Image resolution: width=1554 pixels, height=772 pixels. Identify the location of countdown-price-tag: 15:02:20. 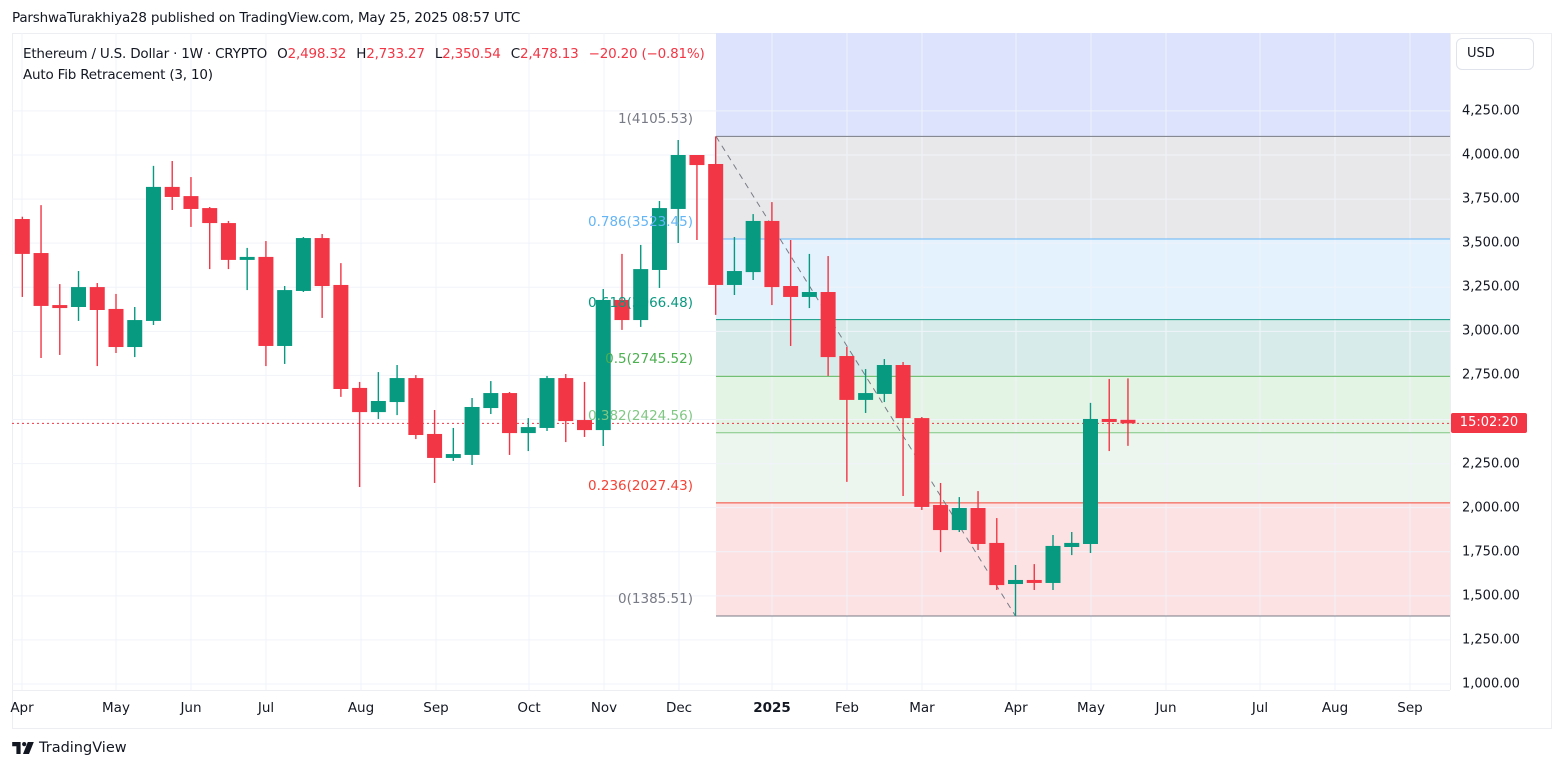
(1489, 423).